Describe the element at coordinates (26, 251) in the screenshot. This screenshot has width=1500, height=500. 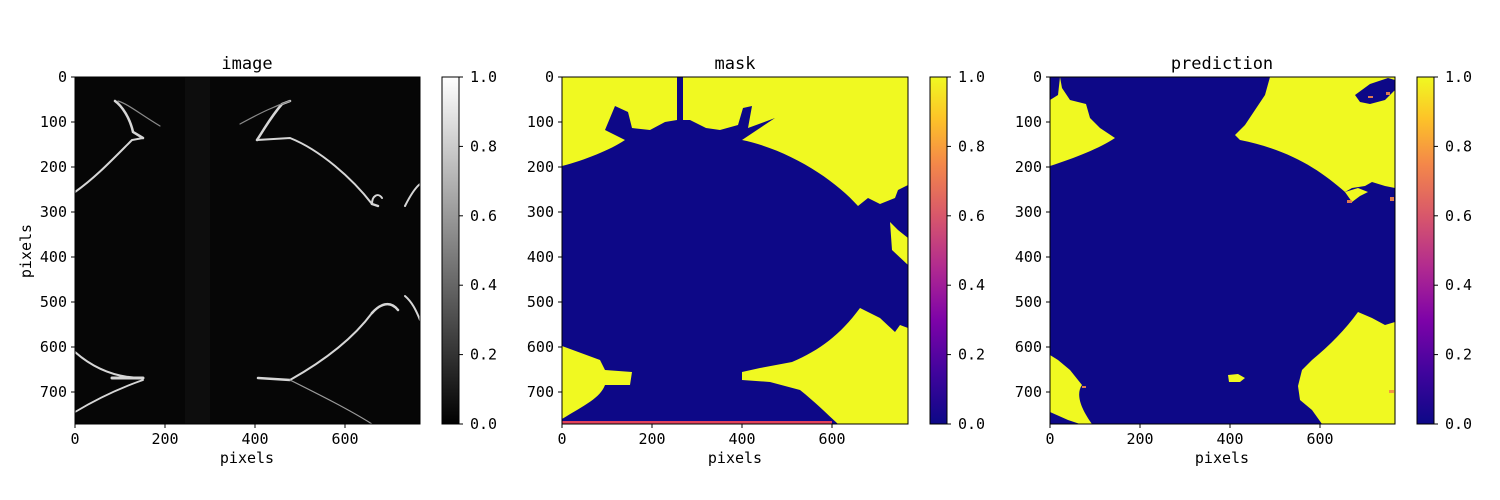
I see `y-axis-label: pixels` at that location.